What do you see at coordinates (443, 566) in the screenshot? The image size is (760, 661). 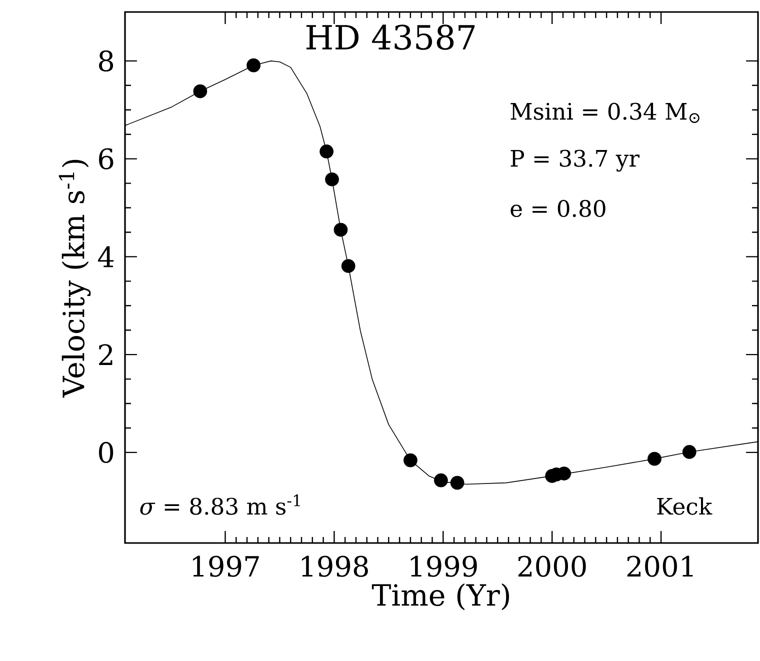 I see `x-tick-label: 1999` at bounding box center [443, 566].